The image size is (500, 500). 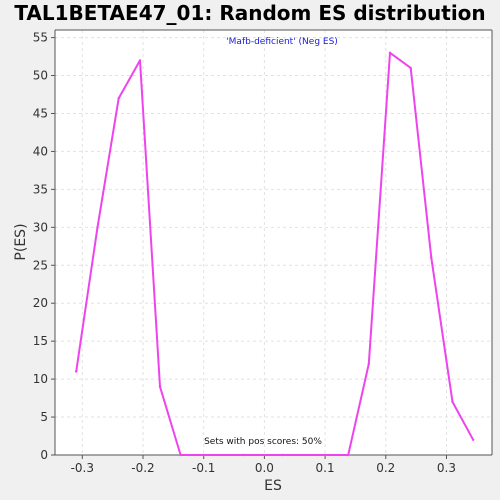 I want to click on y-tick-label: 0, so click(x=44, y=455).